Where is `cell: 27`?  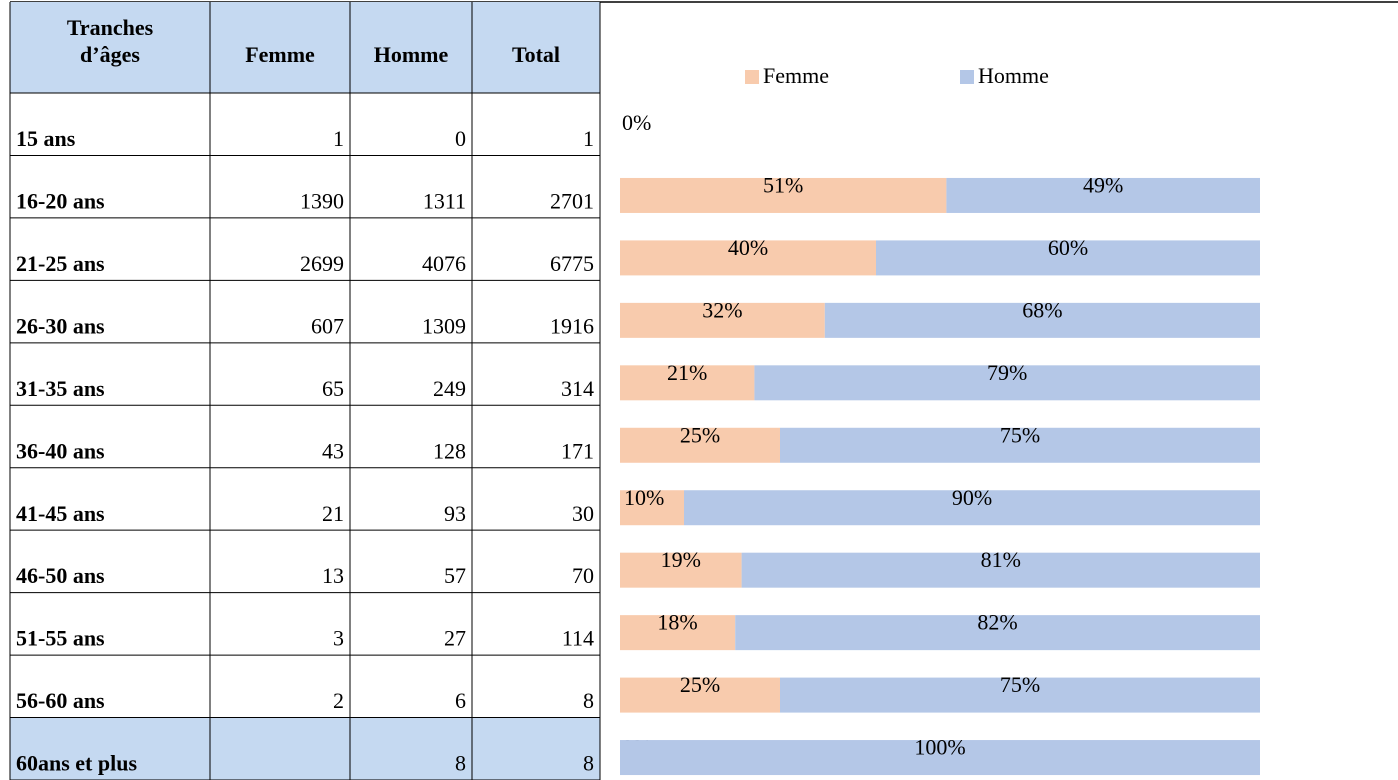 cell: 27 is located at coordinates (455, 638).